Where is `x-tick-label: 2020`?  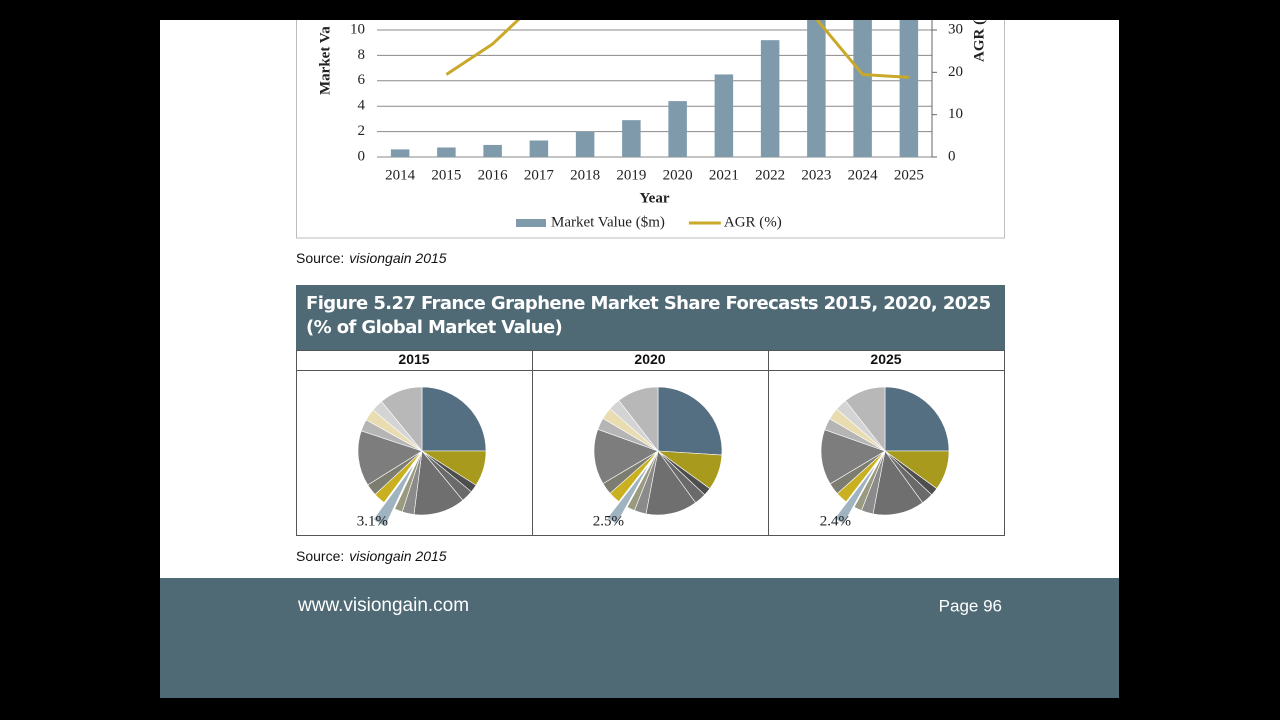
x-tick-label: 2020 is located at coordinates (678, 175).